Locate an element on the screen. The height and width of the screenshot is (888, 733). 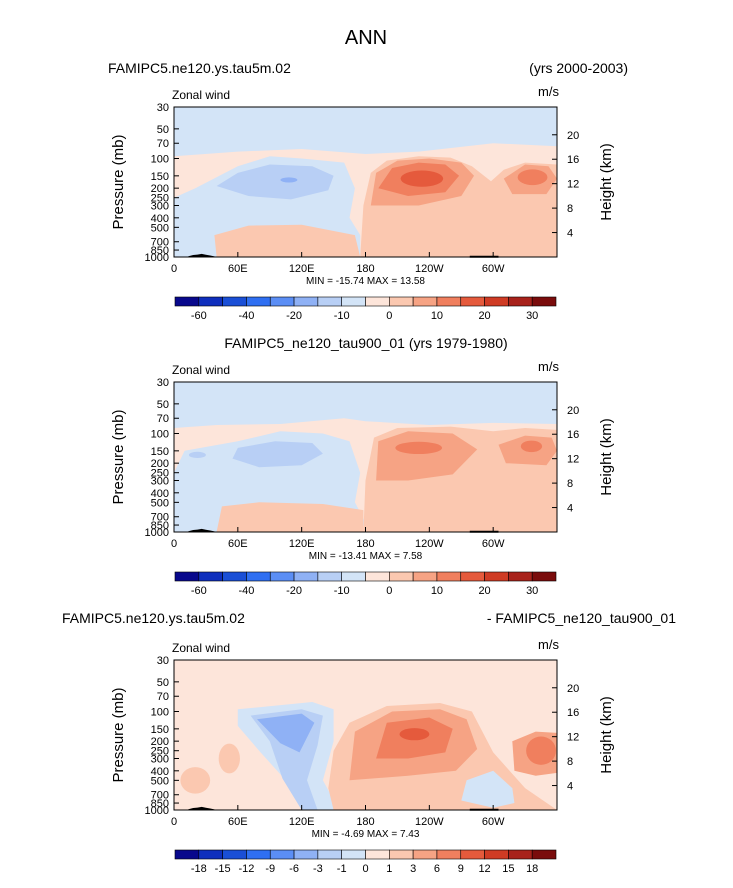
panel-1-title-left: FAMIPC5.ne120.ys.tau5m.02 is located at coordinates (199, 68).